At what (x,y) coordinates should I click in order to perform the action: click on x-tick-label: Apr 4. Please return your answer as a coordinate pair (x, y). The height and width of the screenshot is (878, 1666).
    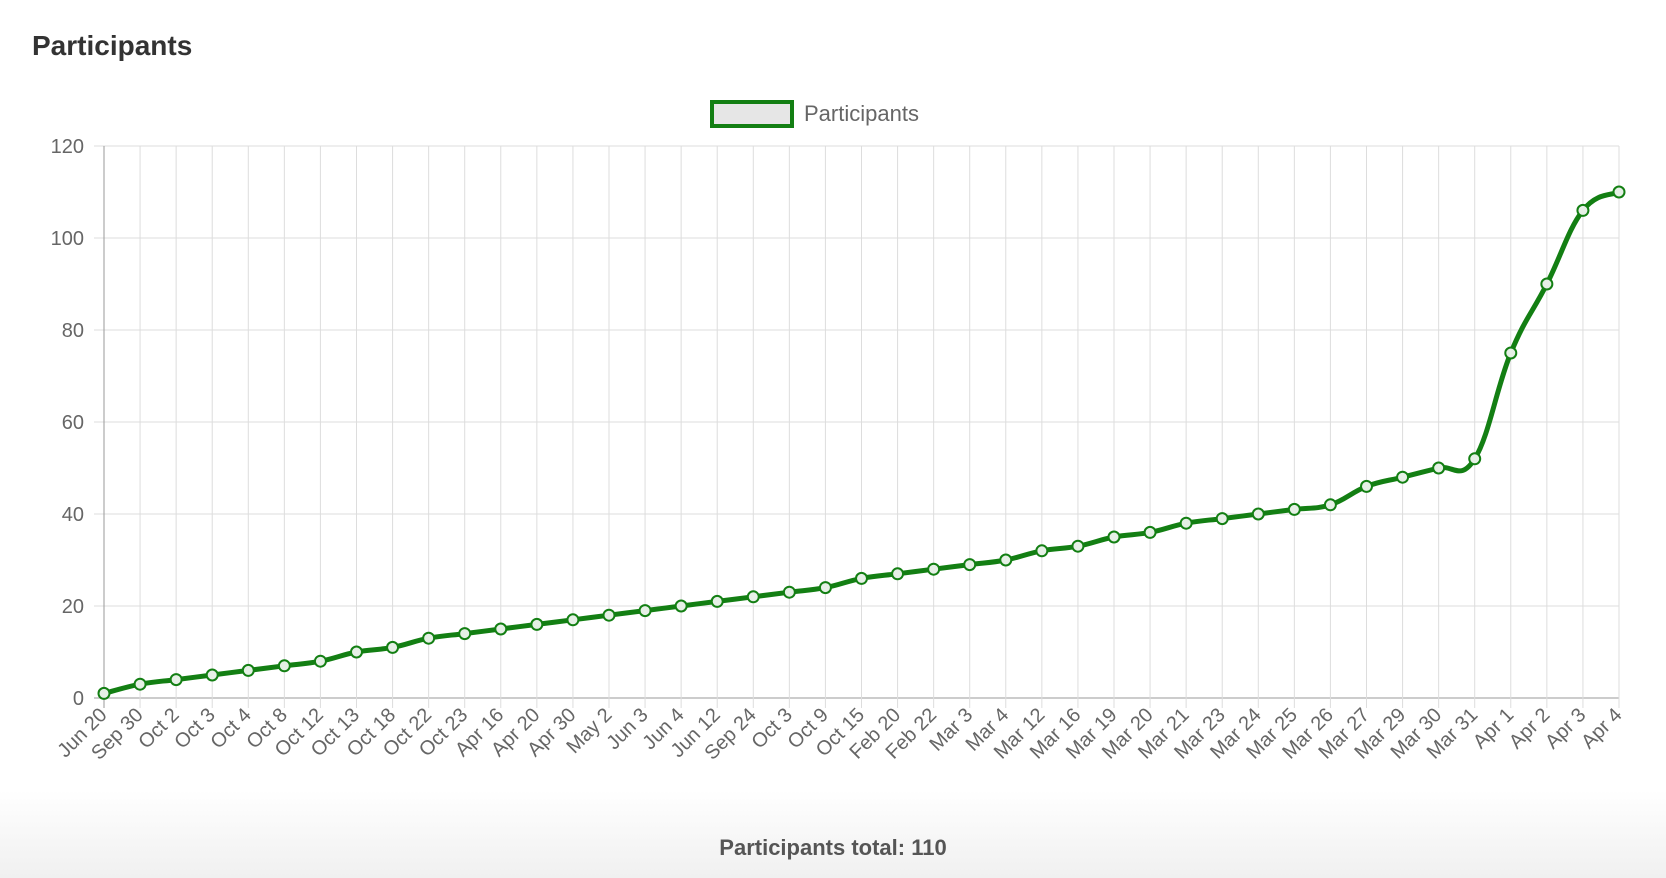
    Looking at the image, I should click on (1601, 728).